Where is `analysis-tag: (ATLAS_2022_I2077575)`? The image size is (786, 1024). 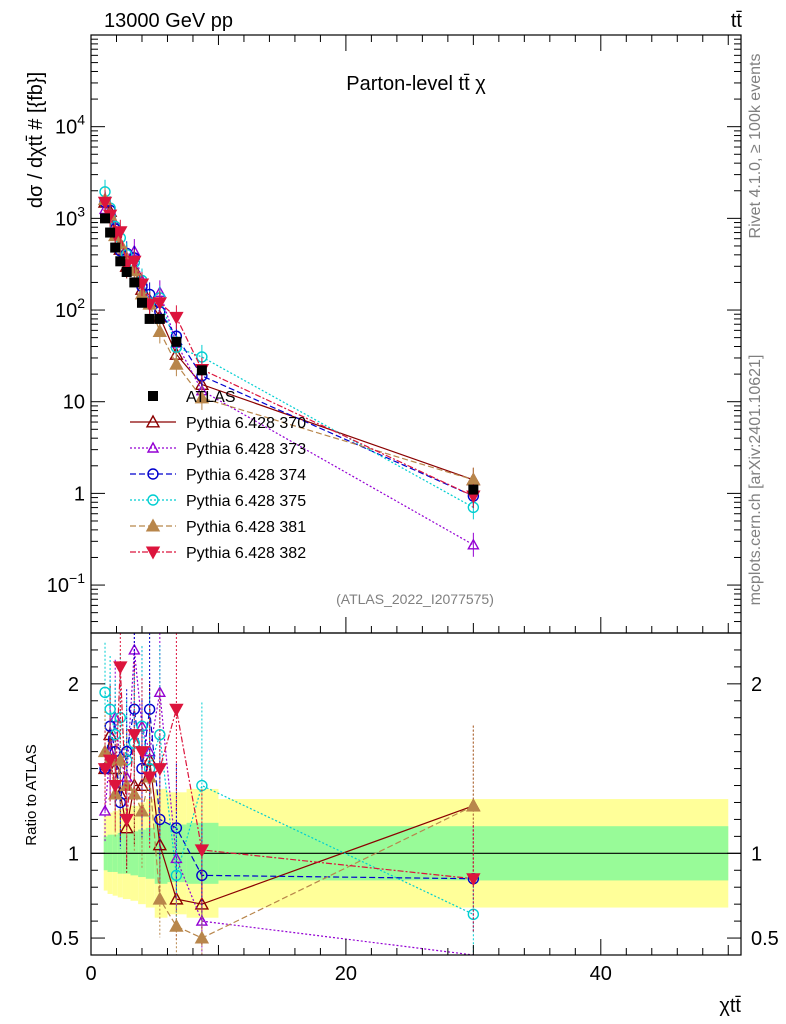 analysis-tag: (ATLAS_2022_I2077575) is located at coordinates (415, 599).